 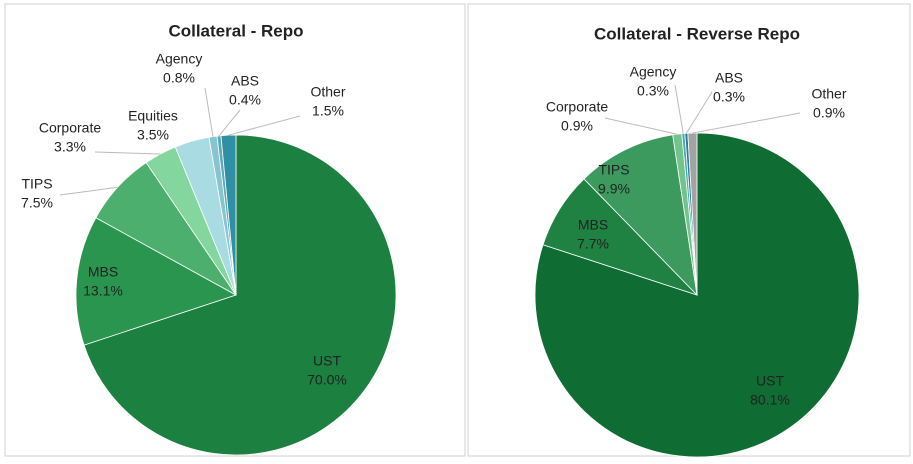 I want to click on slice-value: 0.4%, so click(x=245, y=100).